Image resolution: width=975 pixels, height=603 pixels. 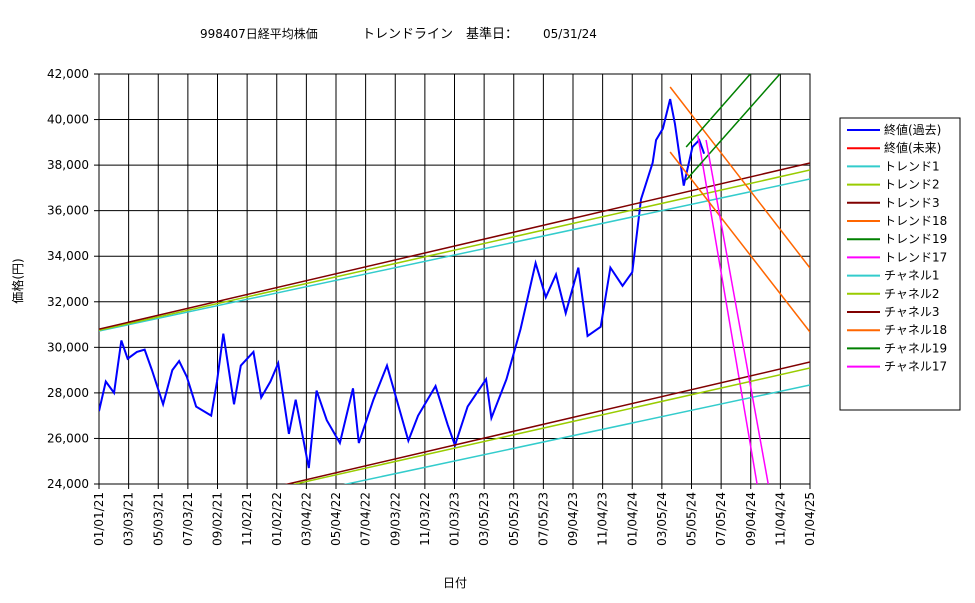 I want to click on x-tick-label: 09/04/23, so click(x=573, y=519).